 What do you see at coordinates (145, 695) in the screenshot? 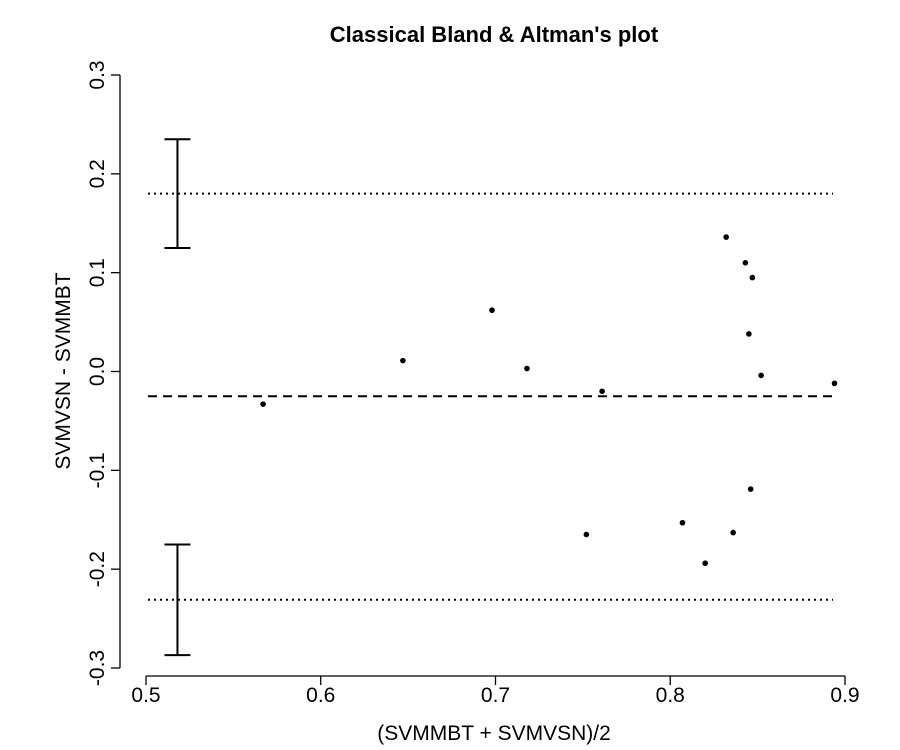
I see `x-tick-label: 0.5` at bounding box center [145, 695].